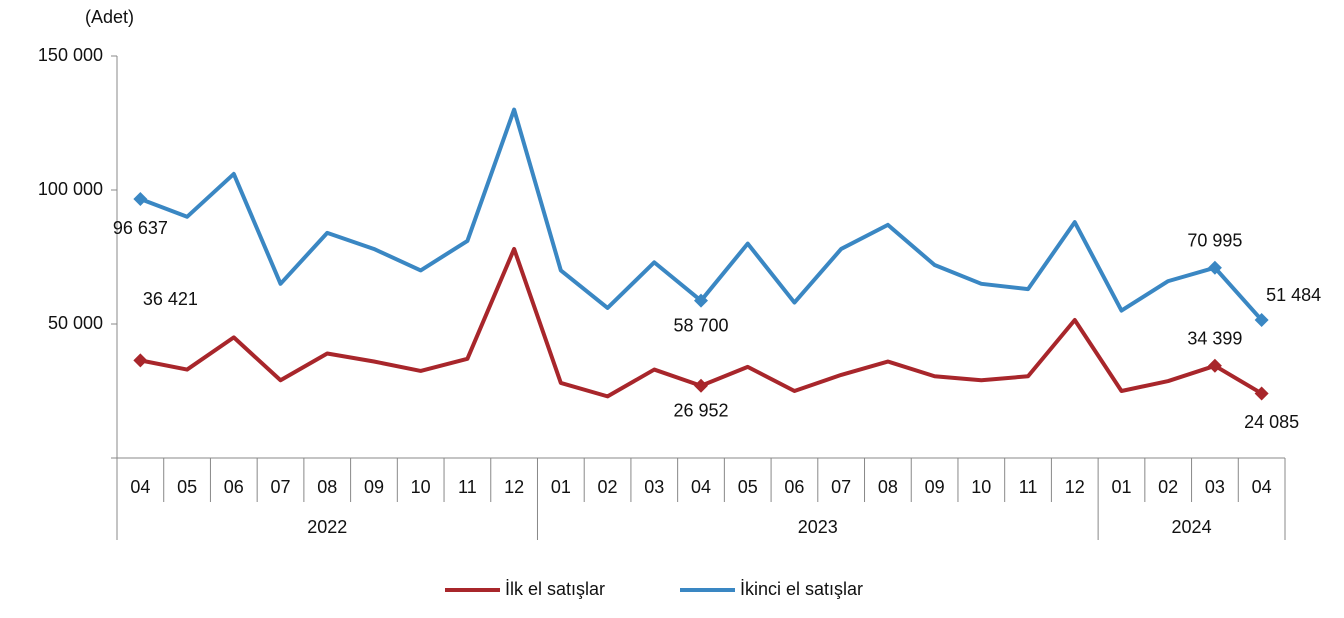 This screenshot has width=1344, height=618. I want to click on group-label: 2024, so click(1192, 527).